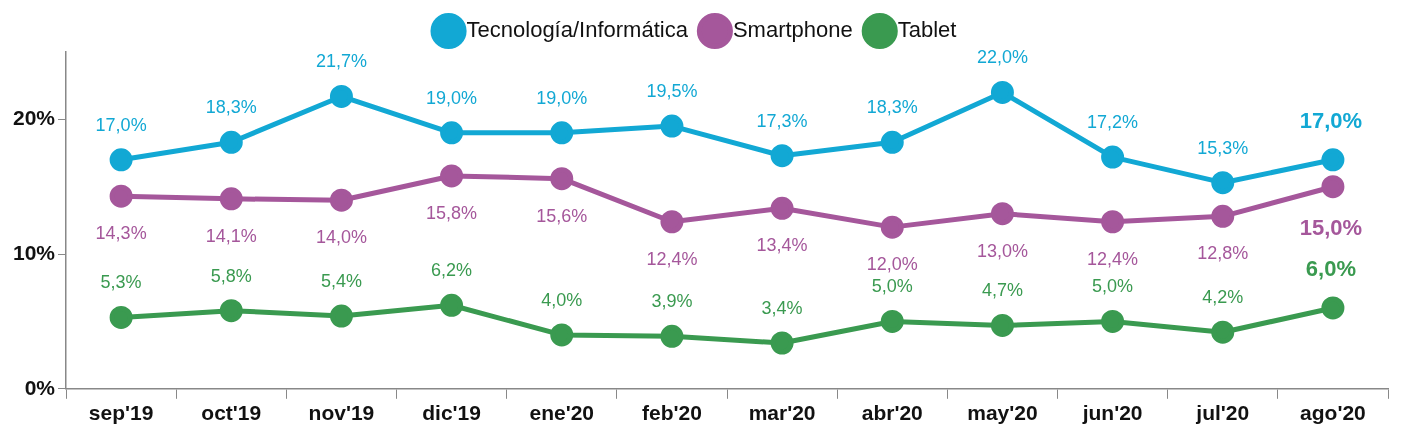 Image resolution: width=1428 pixels, height=430 pixels. What do you see at coordinates (1113, 122) in the screenshot?
I see `data-label: 17,2%` at bounding box center [1113, 122].